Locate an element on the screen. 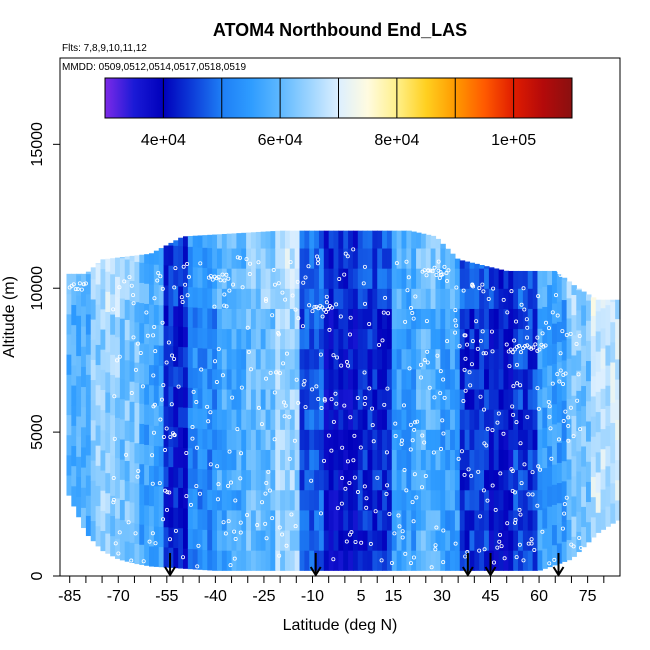 The width and height of the screenshot is (650, 650). dates-note: MMDD: 0509,0512,0514,0517,0518,0519 is located at coordinates (154, 67).